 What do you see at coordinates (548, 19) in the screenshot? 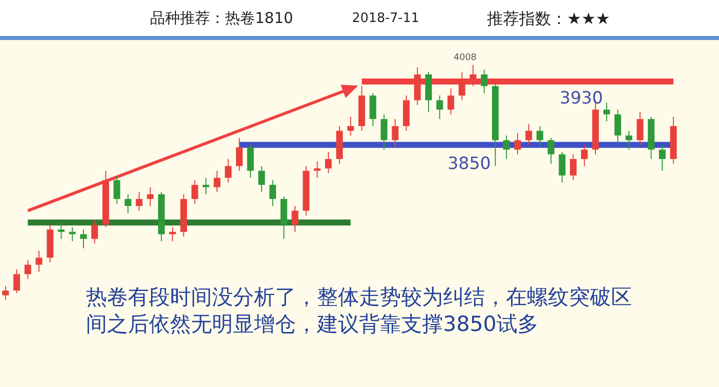
I see `text: 推荐指数：★★★` at bounding box center [548, 19].